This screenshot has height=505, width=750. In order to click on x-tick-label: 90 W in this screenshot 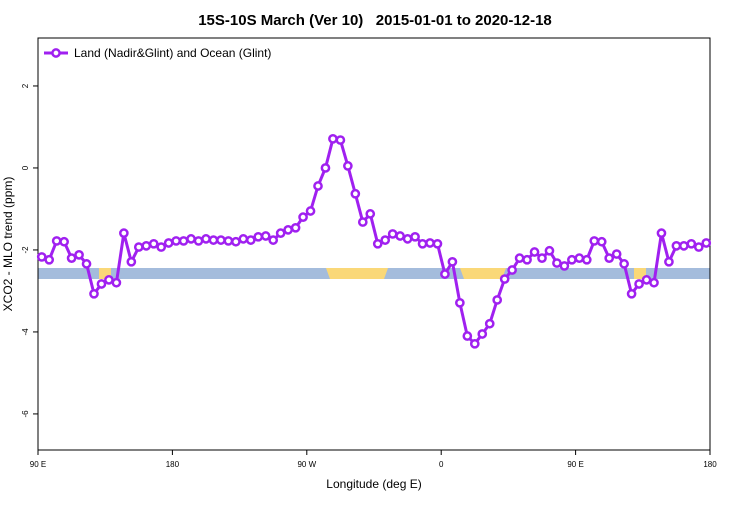, I will do `click(306, 464)`.